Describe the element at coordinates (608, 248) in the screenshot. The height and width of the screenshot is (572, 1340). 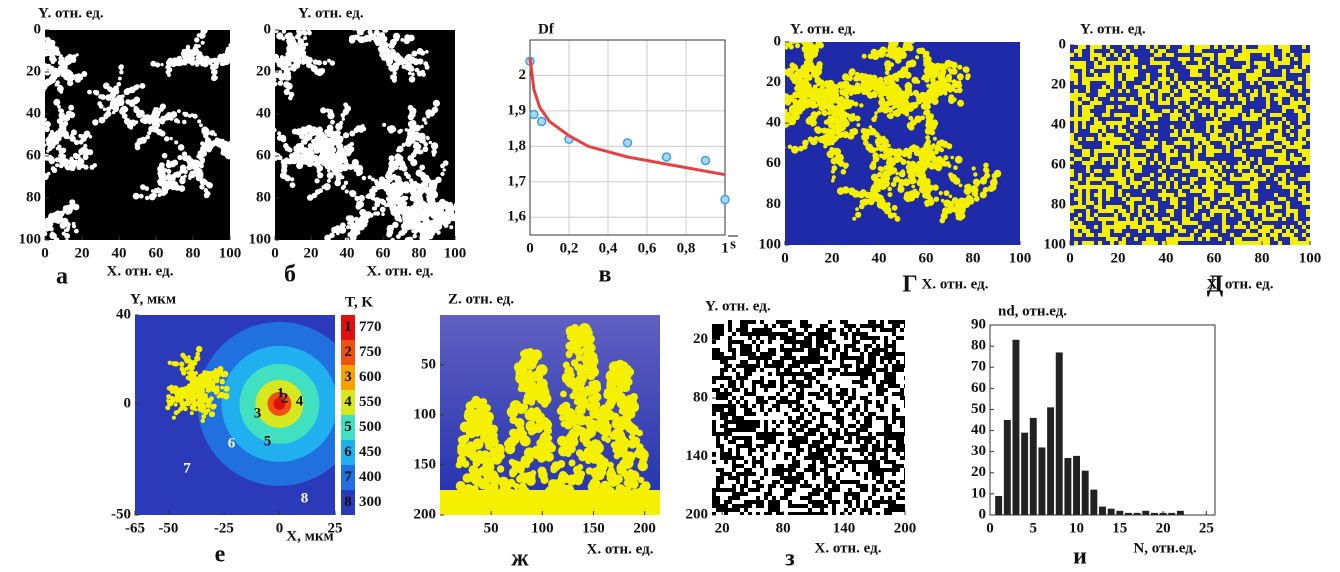
I see `x-tick-label: 0,4` at that location.